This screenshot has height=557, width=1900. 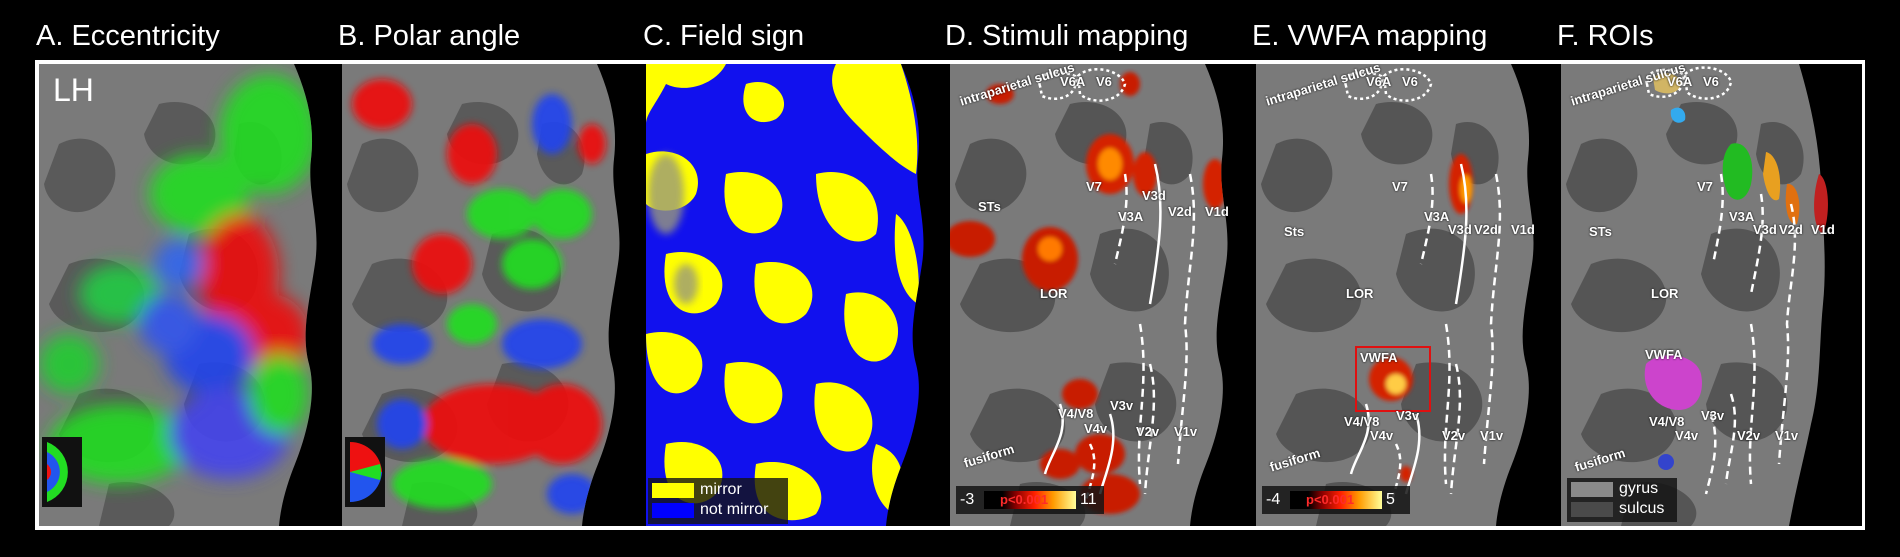 I want to click on panel-a-title: A. Eccentricity, so click(x=128, y=36).